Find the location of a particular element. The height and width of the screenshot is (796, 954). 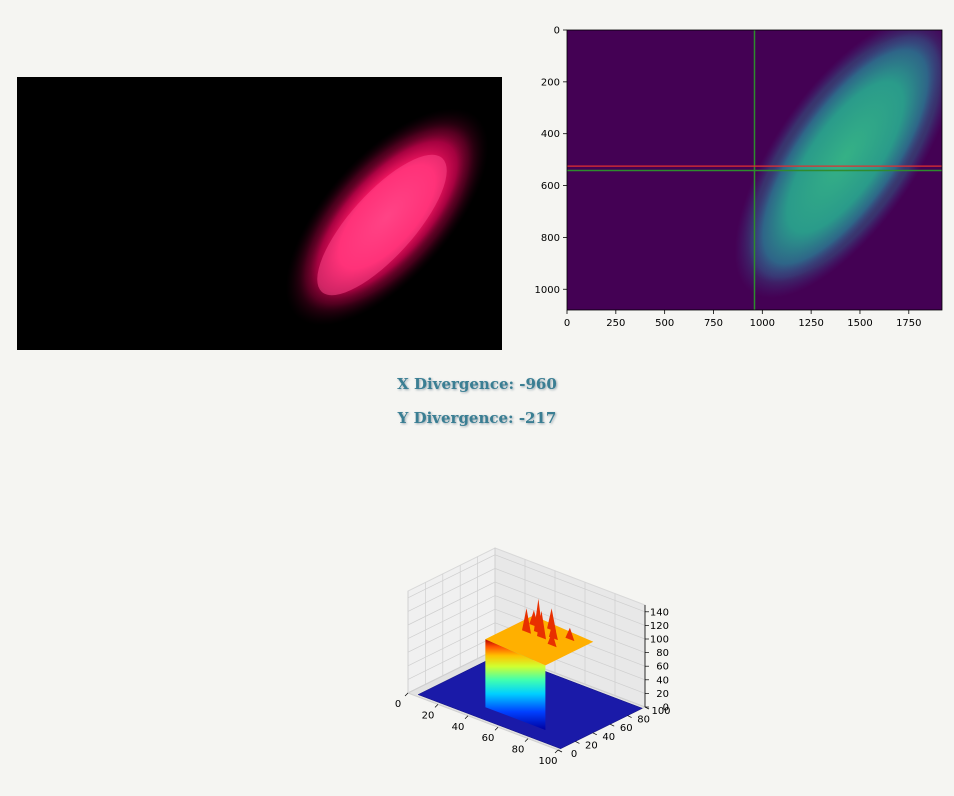

heatmap-y-tick-label: 0 is located at coordinates (557, 31).